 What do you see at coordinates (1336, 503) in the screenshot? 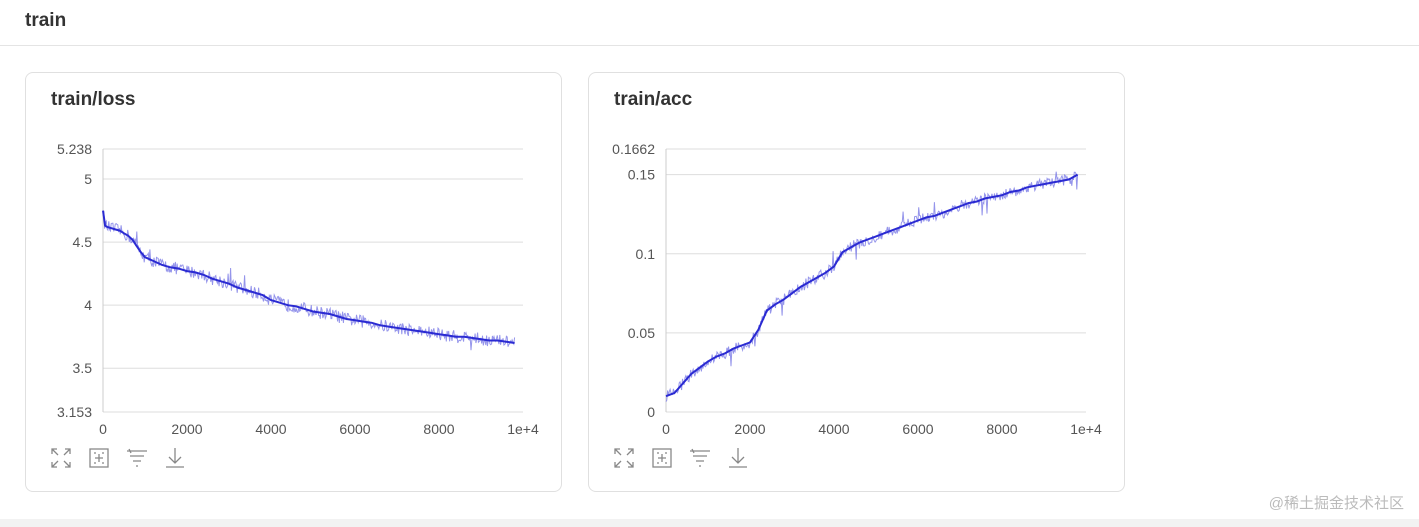
I see `watermark: @稀土掘金技术社区` at bounding box center [1336, 503].